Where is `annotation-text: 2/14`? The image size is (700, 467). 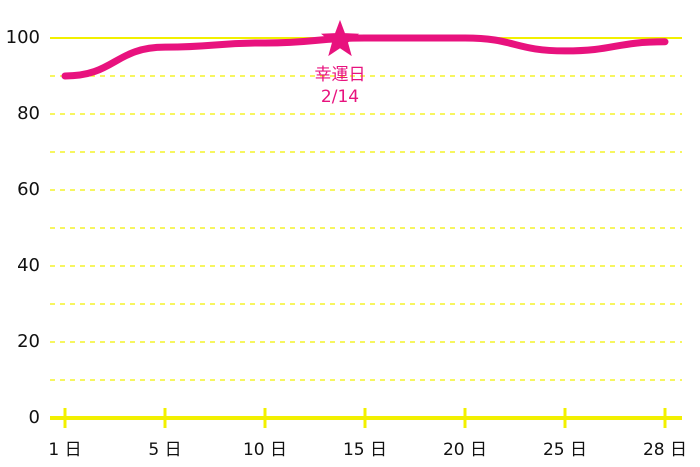
annotation-text: 2/14 is located at coordinates (340, 97).